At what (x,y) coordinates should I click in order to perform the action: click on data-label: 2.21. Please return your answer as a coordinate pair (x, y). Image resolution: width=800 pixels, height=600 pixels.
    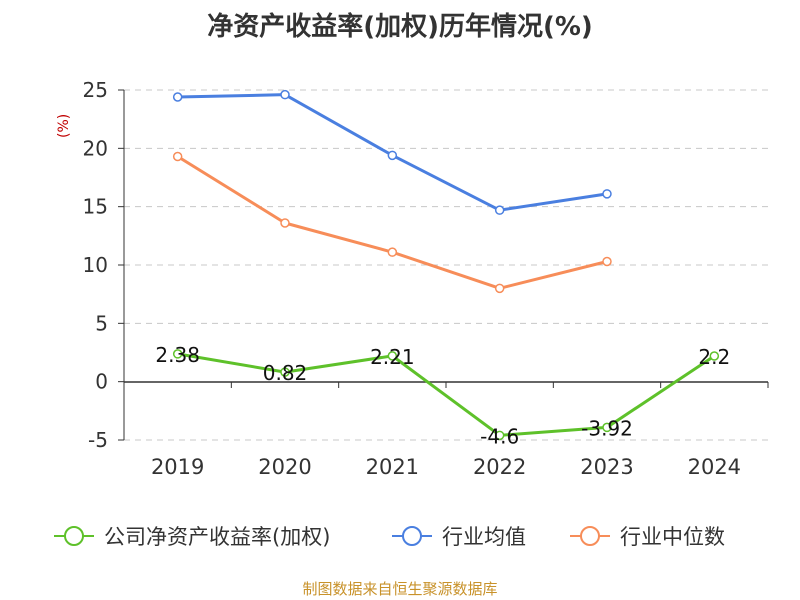
    Looking at the image, I should click on (392, 357).